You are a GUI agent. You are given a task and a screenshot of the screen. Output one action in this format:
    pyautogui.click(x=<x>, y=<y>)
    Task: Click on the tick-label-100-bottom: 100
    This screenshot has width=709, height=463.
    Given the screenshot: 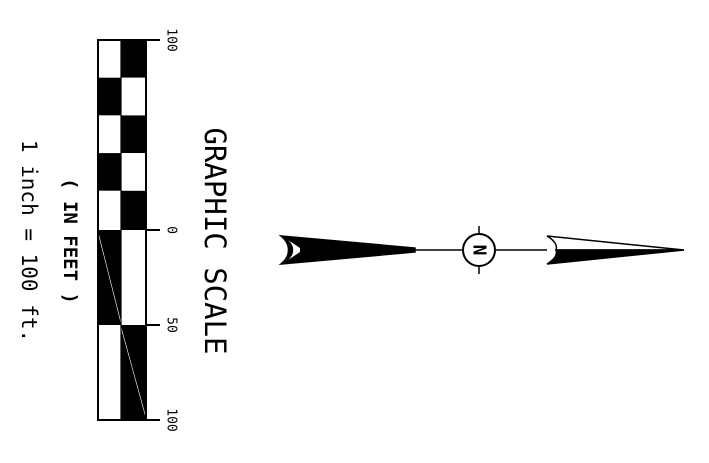 What is the action you would take?
    pyautogui.click(x=171, y=419)
    